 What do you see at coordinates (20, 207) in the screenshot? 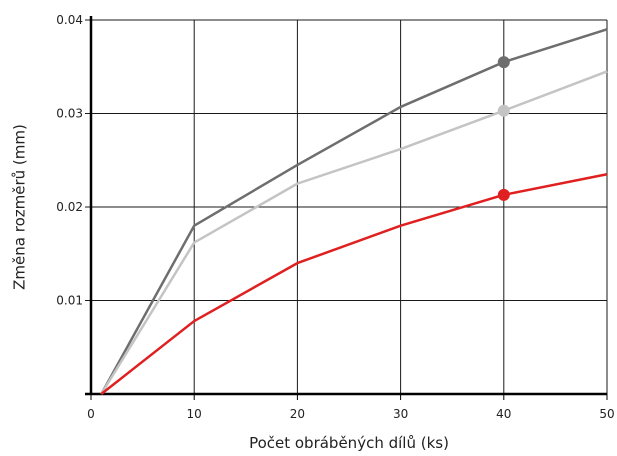
I see `y-axis-title: Změna rozměrů (mm)` at bounding box center [20, 207].